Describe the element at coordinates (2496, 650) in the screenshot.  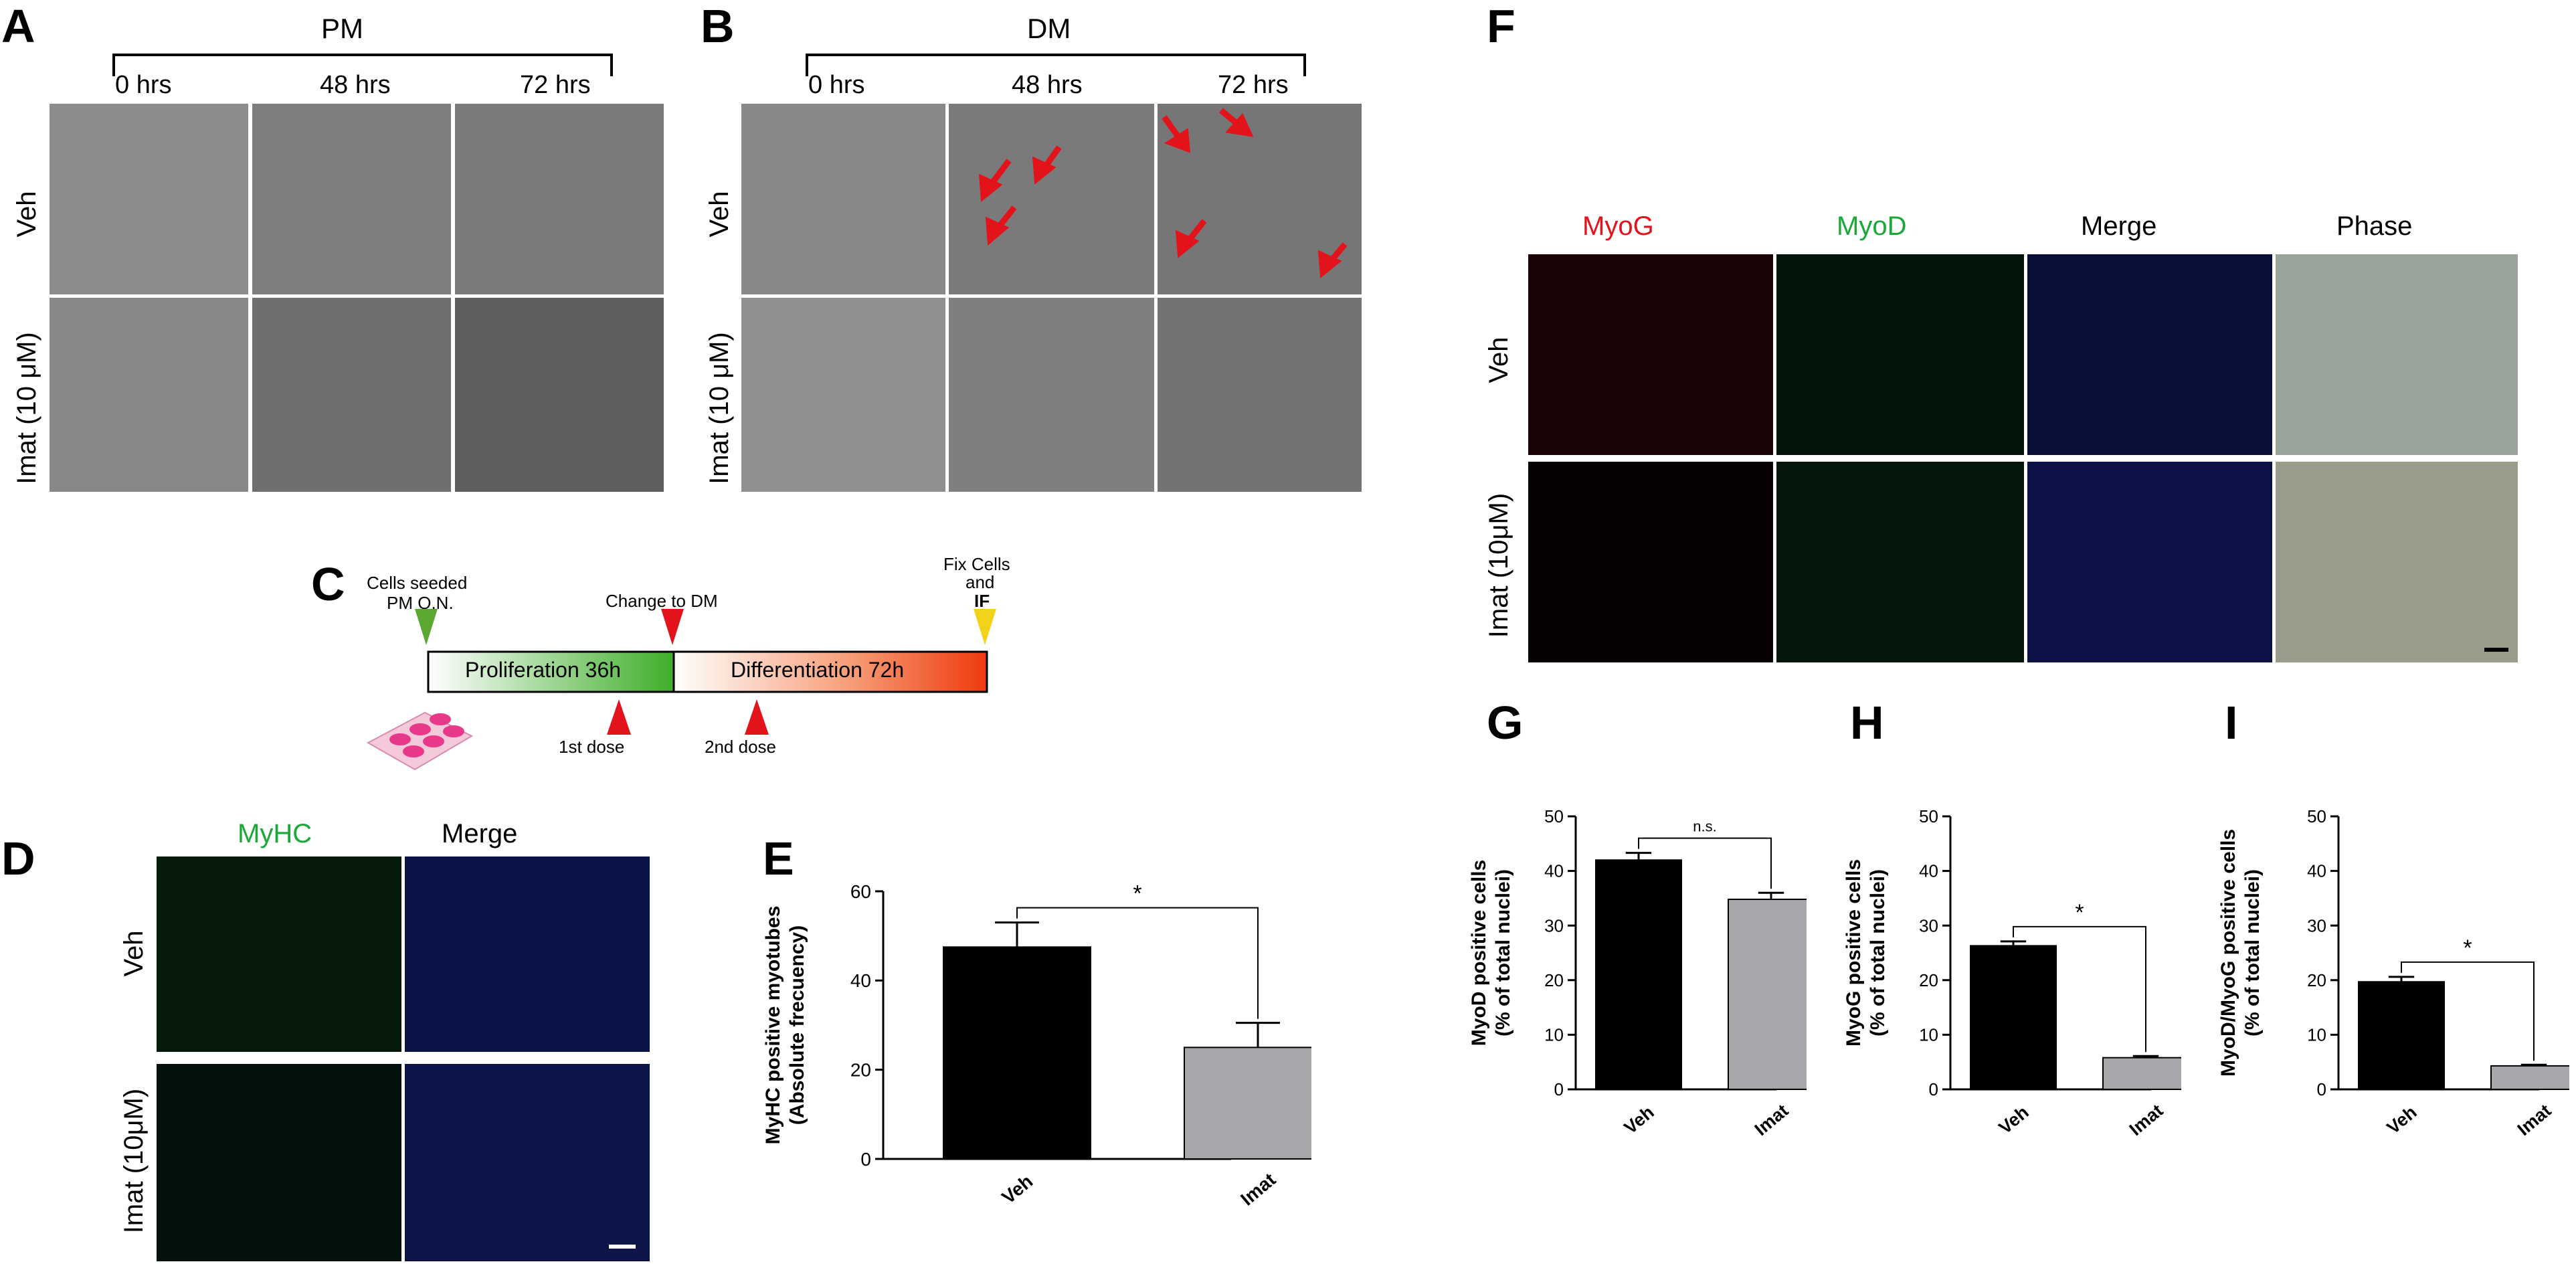
I see `scale-bar-f` at that location.